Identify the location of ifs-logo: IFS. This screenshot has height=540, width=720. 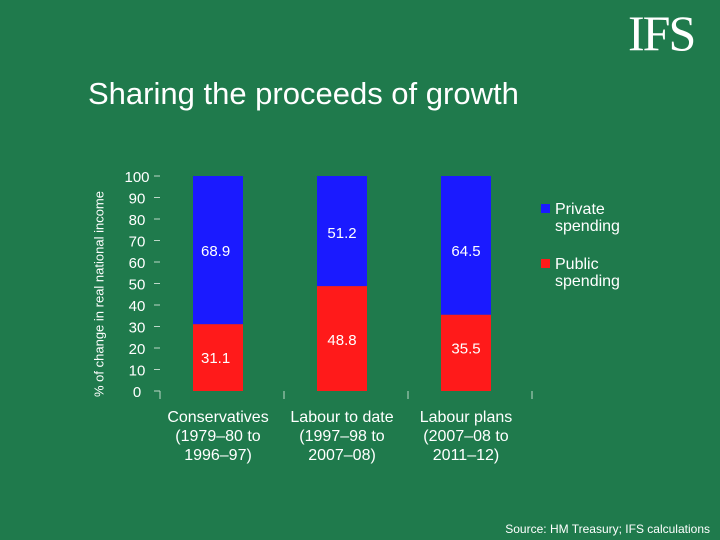
(662, 33).